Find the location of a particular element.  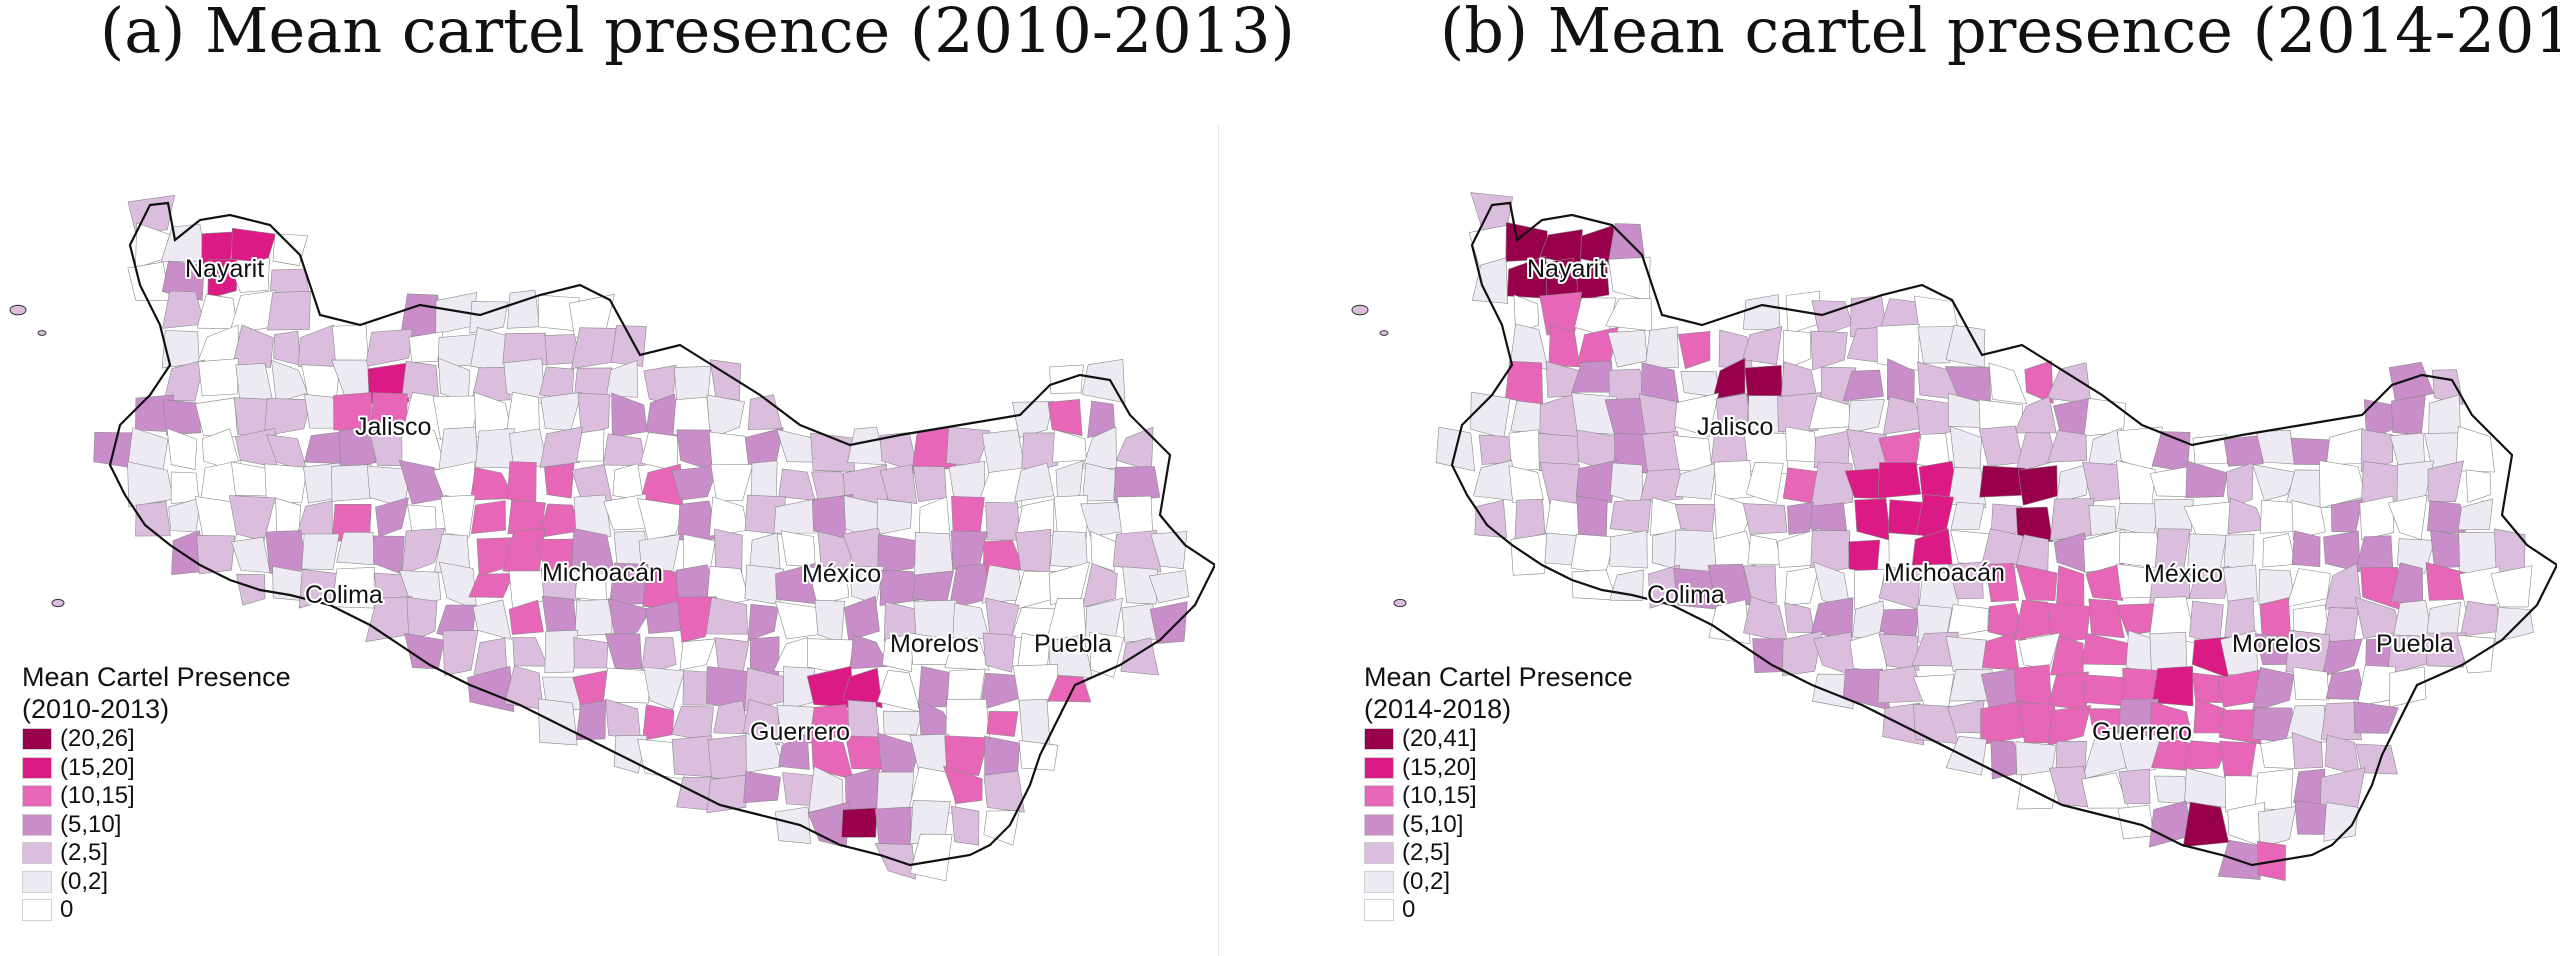

legend-b-items: (20,41] (15,20] (10,15] (5,10] (2,5] (0,2] 0 is located at coordinates (1498, 825).